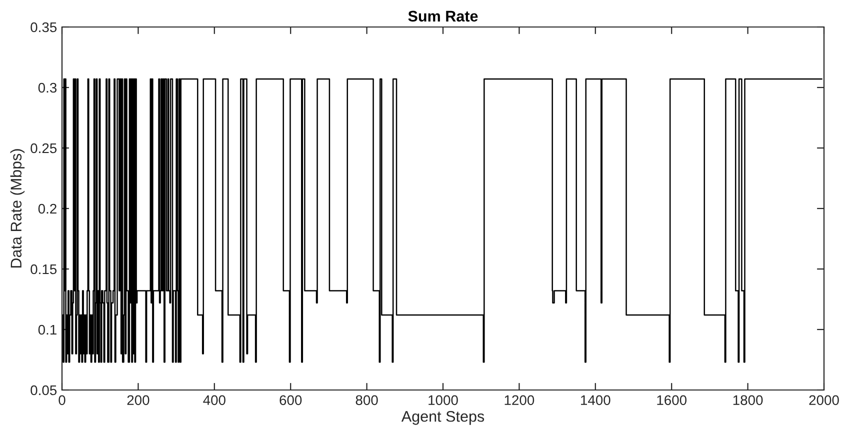  Describe the element at coordinates (17, 208) in the screenshot. I see `y-axis-title: Data Rate (Mbps)` at that location.